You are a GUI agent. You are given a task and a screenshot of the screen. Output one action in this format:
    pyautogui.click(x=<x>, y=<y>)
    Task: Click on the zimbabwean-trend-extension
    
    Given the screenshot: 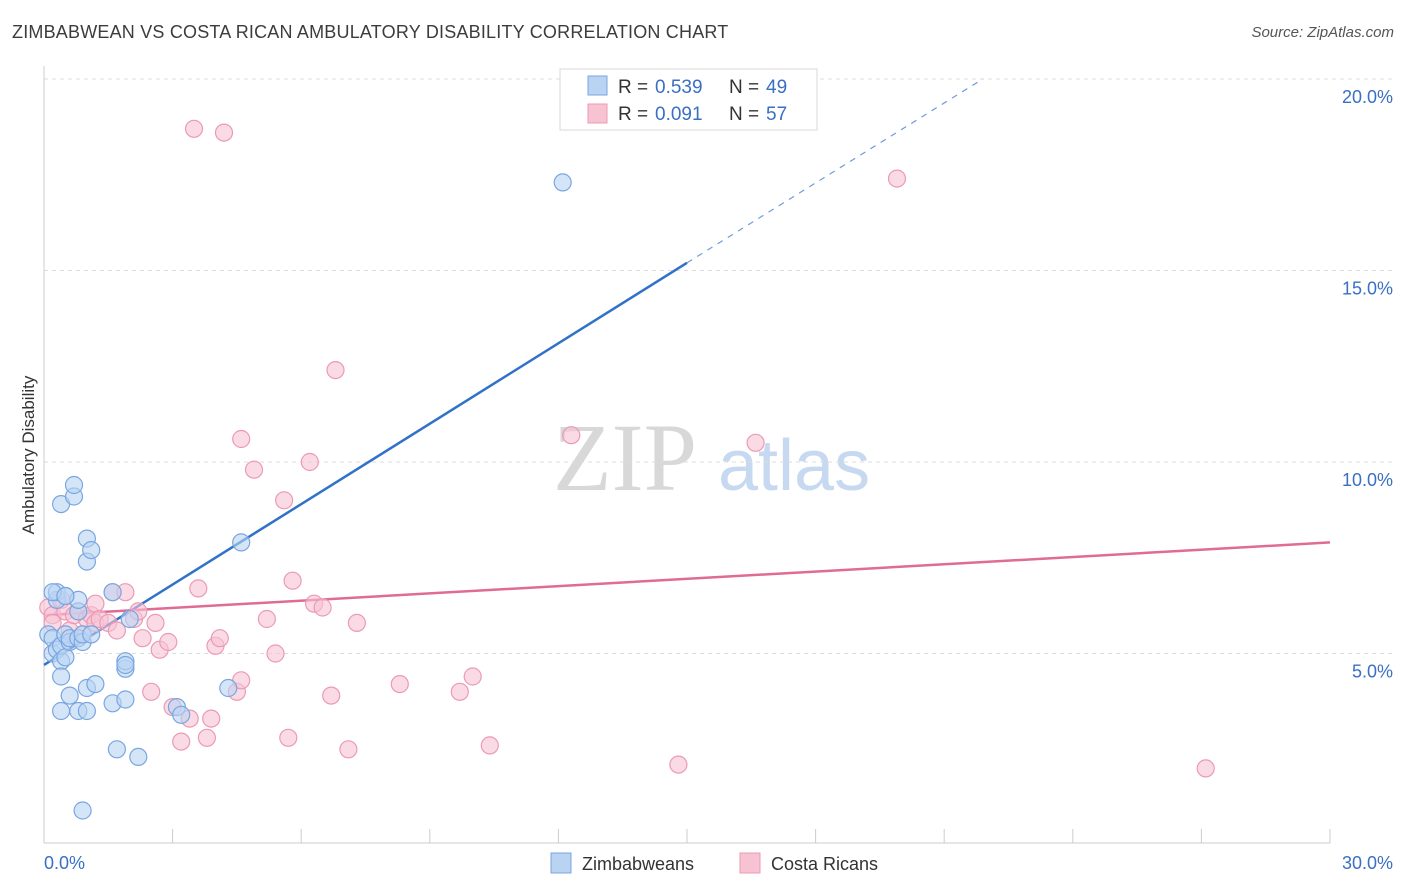 What is the action you would take?
    pyautogui.click(x=835, y=171)
    